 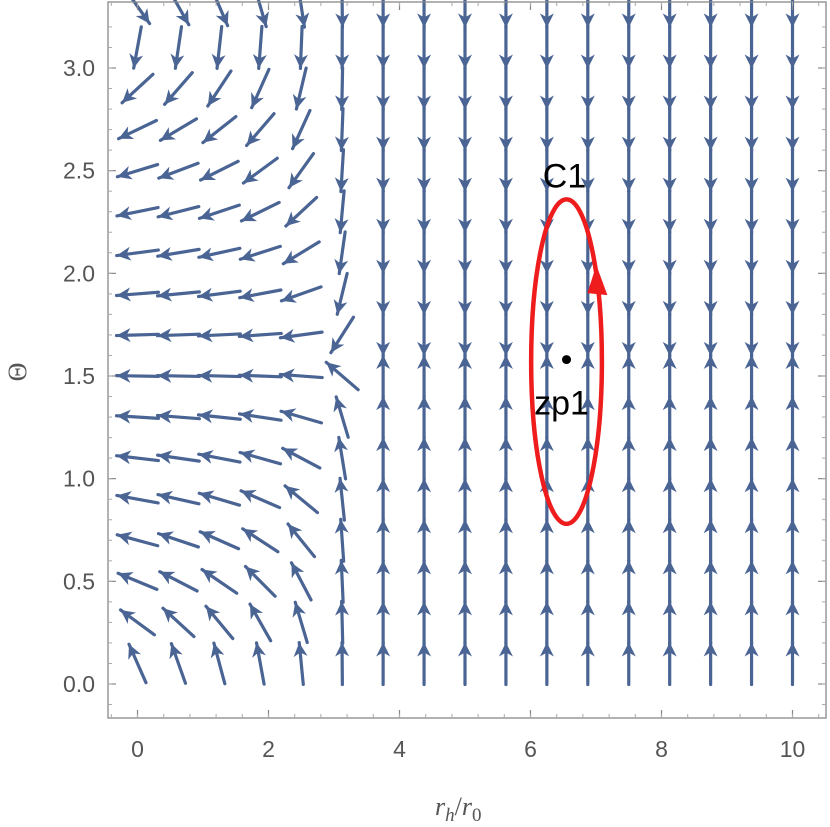 What do you see at coordinates (268, 749) in the screenshot?
I see `x-tick-label: 2` at bounding box center [268, 749].